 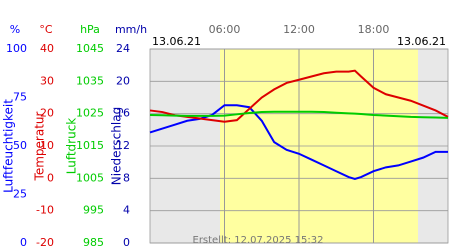 I want to click on date-left: 13.06.21, so click(x=176, y=41).